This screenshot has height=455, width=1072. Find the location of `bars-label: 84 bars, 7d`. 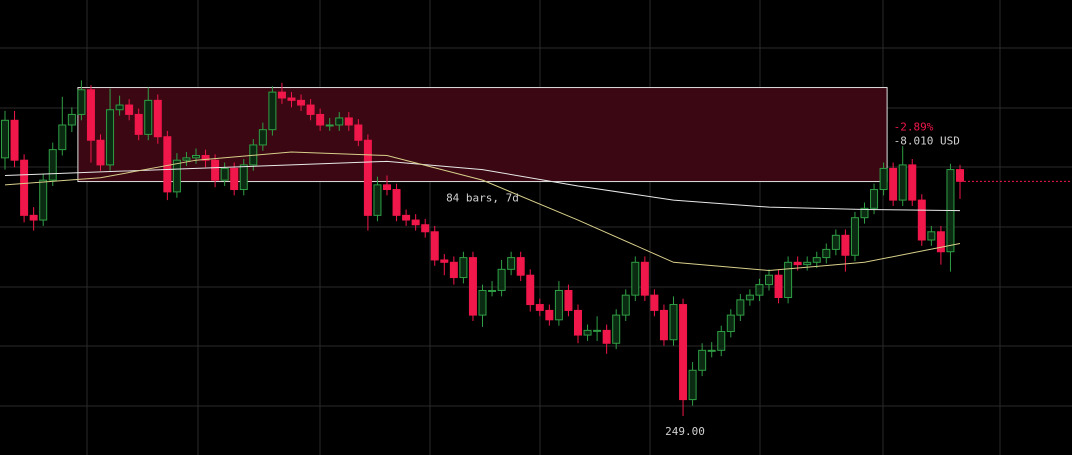

bars-label: 84 bars, 7d is located at coordinates (482, 198).